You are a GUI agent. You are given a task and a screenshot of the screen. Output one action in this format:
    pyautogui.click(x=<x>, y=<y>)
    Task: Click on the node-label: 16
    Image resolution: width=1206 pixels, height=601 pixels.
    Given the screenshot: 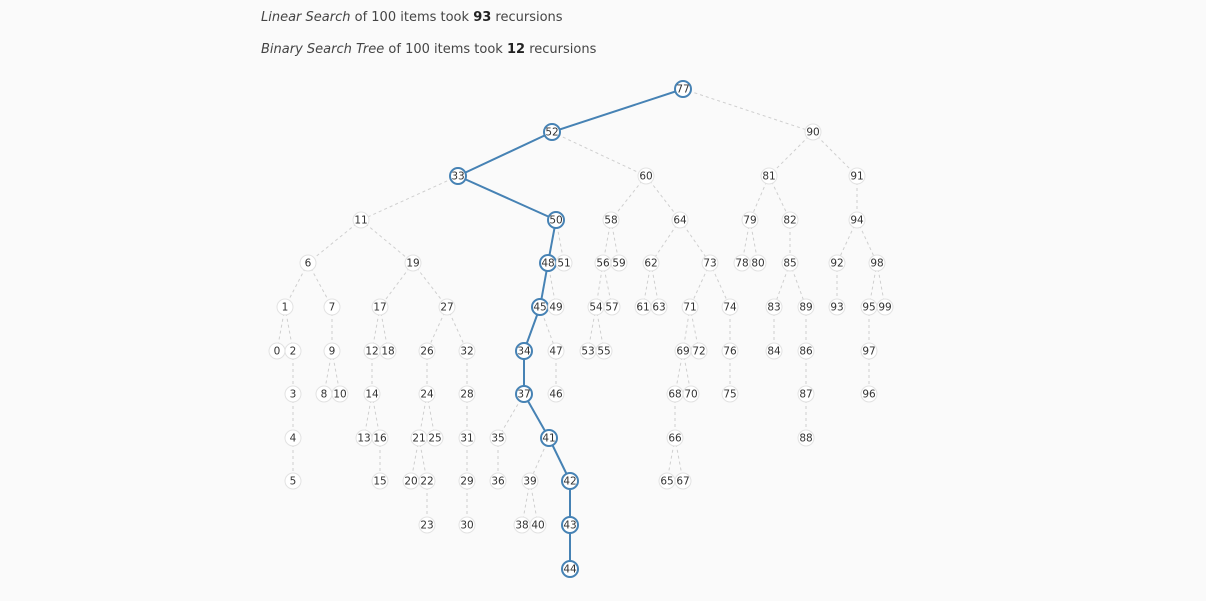 What is the action you would take?
    pyautogui.click(x=380, y=439)
    